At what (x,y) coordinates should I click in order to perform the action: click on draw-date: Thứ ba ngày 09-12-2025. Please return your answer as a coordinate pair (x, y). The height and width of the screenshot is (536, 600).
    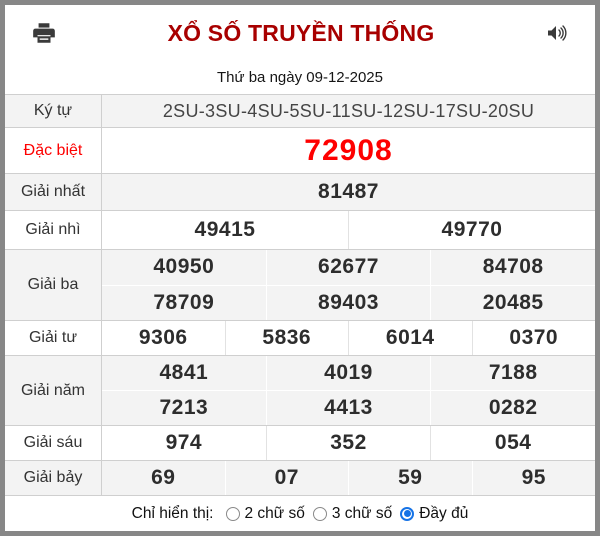
    Looking at the image, I should click on (300, 77).